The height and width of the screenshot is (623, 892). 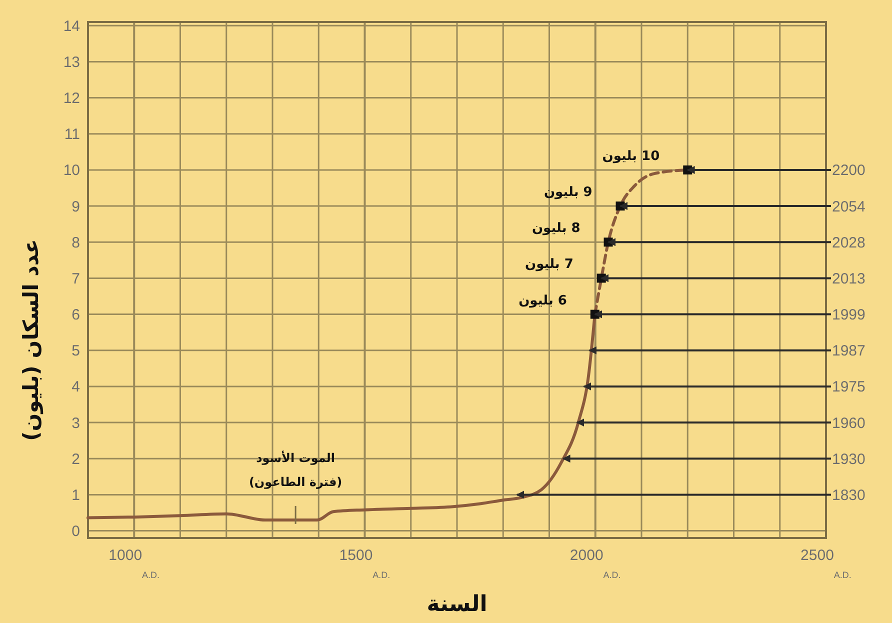 What do you see at coordinates (76, 531) in the screenshot?
I see `y-tick-label: 0` at bounding box center [76, 531].